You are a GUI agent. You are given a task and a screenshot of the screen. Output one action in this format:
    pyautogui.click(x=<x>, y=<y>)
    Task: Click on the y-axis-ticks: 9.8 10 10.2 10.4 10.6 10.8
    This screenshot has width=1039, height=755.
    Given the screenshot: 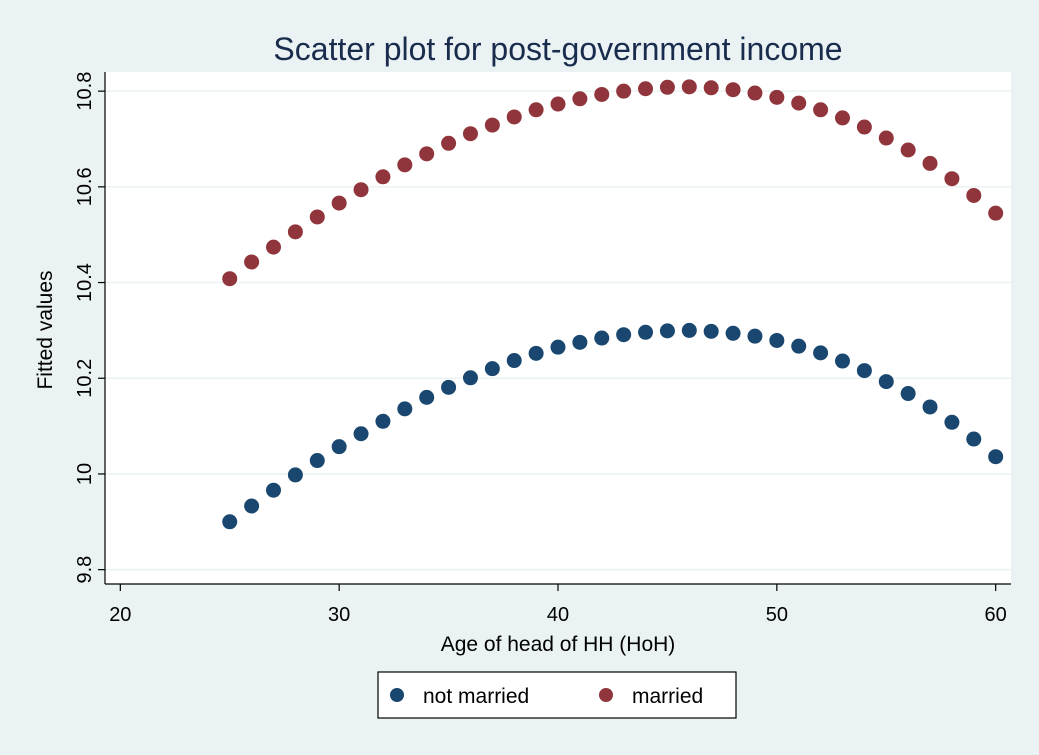 What is the action you would take?
    pyautogui.click(x=89, y=328)
    